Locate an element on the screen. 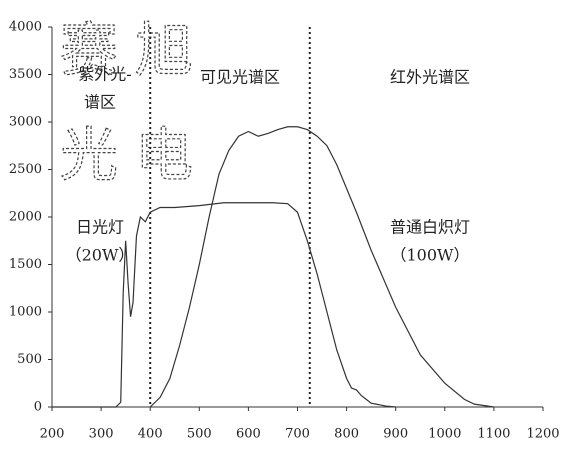  x-tick-label: 600 is located at coordinates (248, 434).